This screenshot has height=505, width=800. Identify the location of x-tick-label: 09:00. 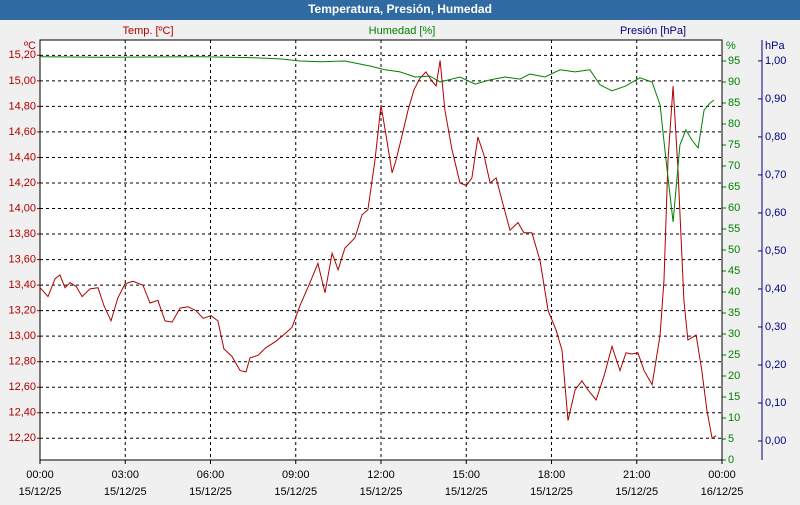
(296, 475).